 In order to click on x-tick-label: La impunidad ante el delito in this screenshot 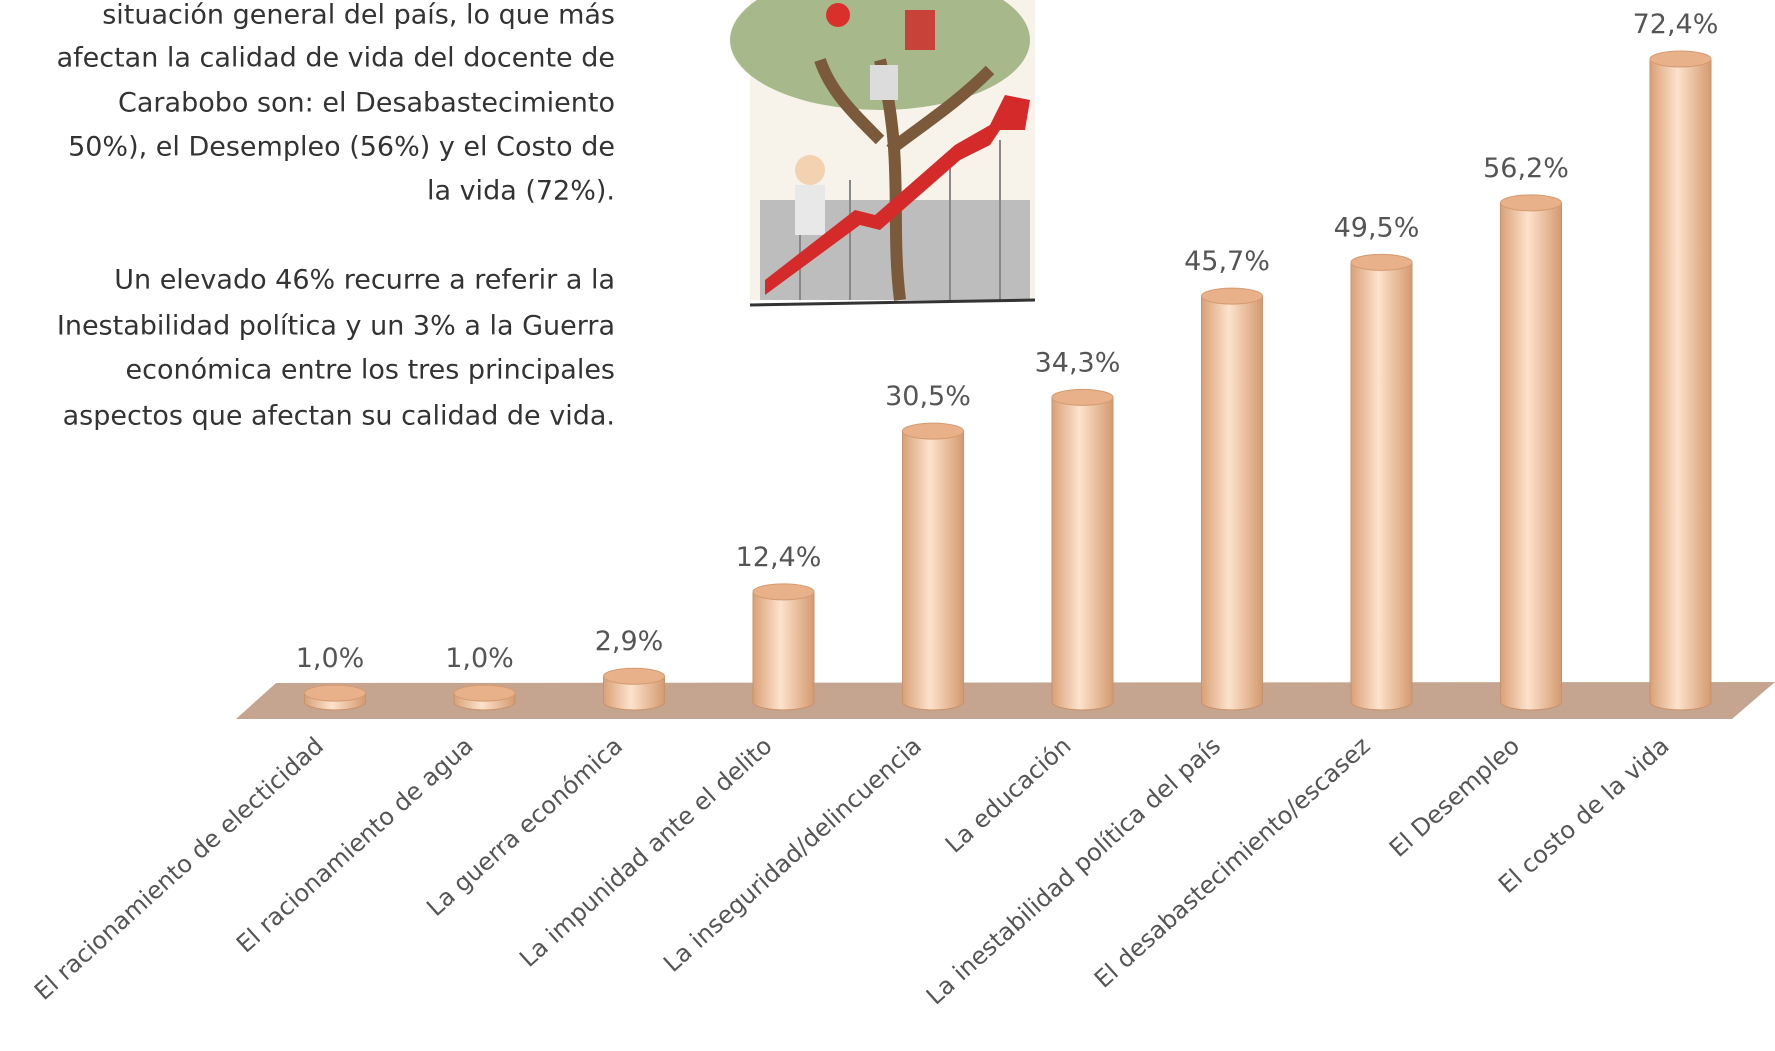, I will do `click(645, 852)`.